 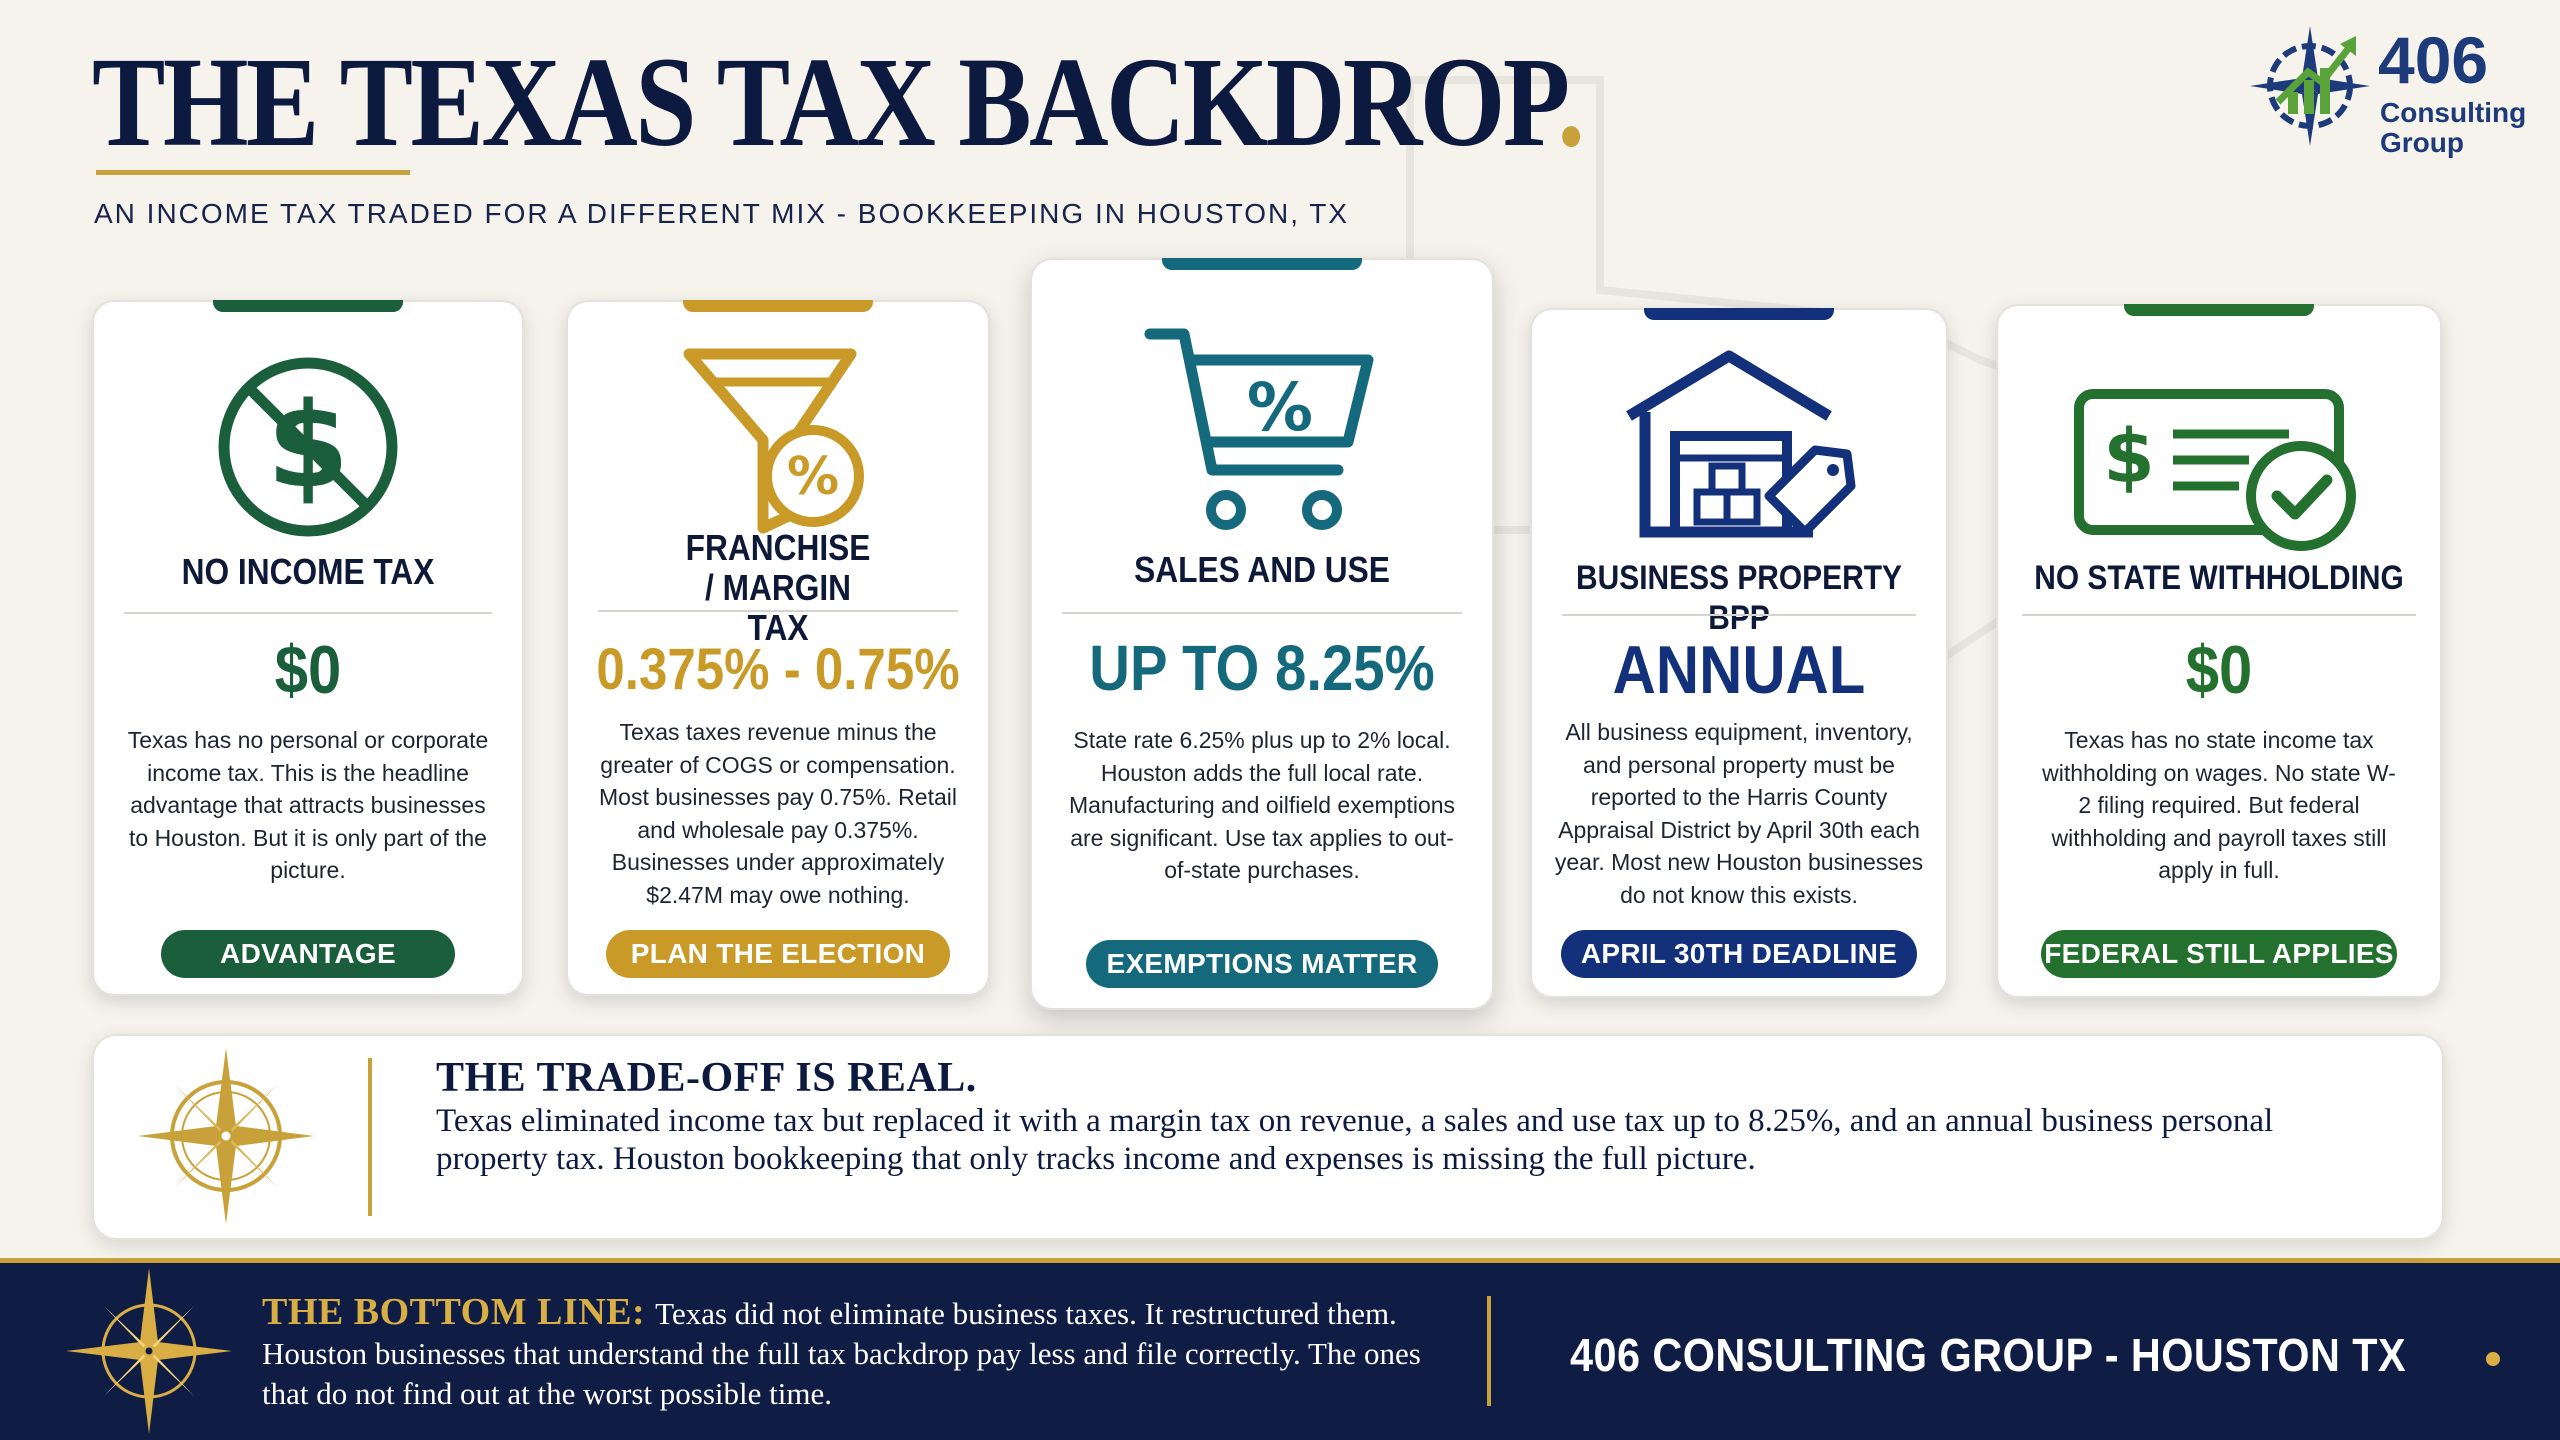 I want to click on card-value: ANNUAL, so click(x=1739, y=670).